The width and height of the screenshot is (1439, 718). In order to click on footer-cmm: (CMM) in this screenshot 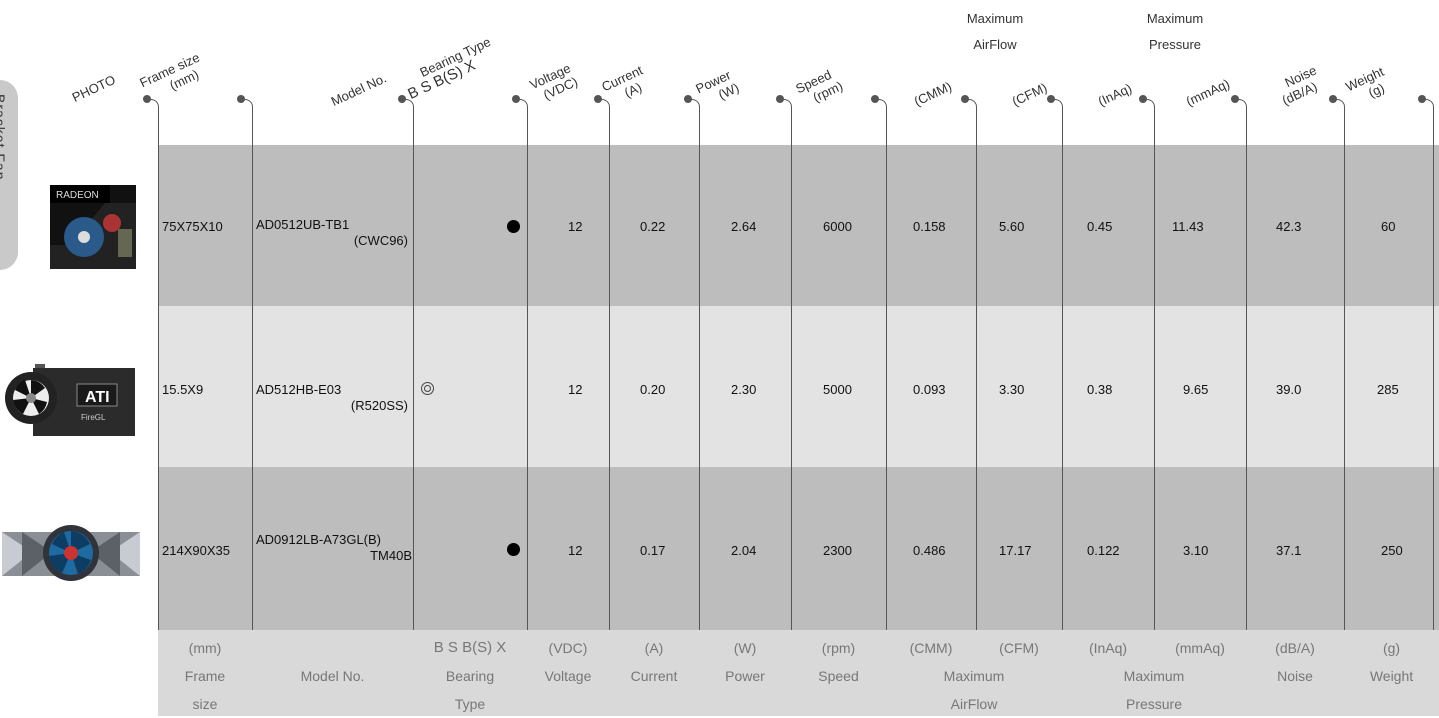, I will do `click(931, 648)`.